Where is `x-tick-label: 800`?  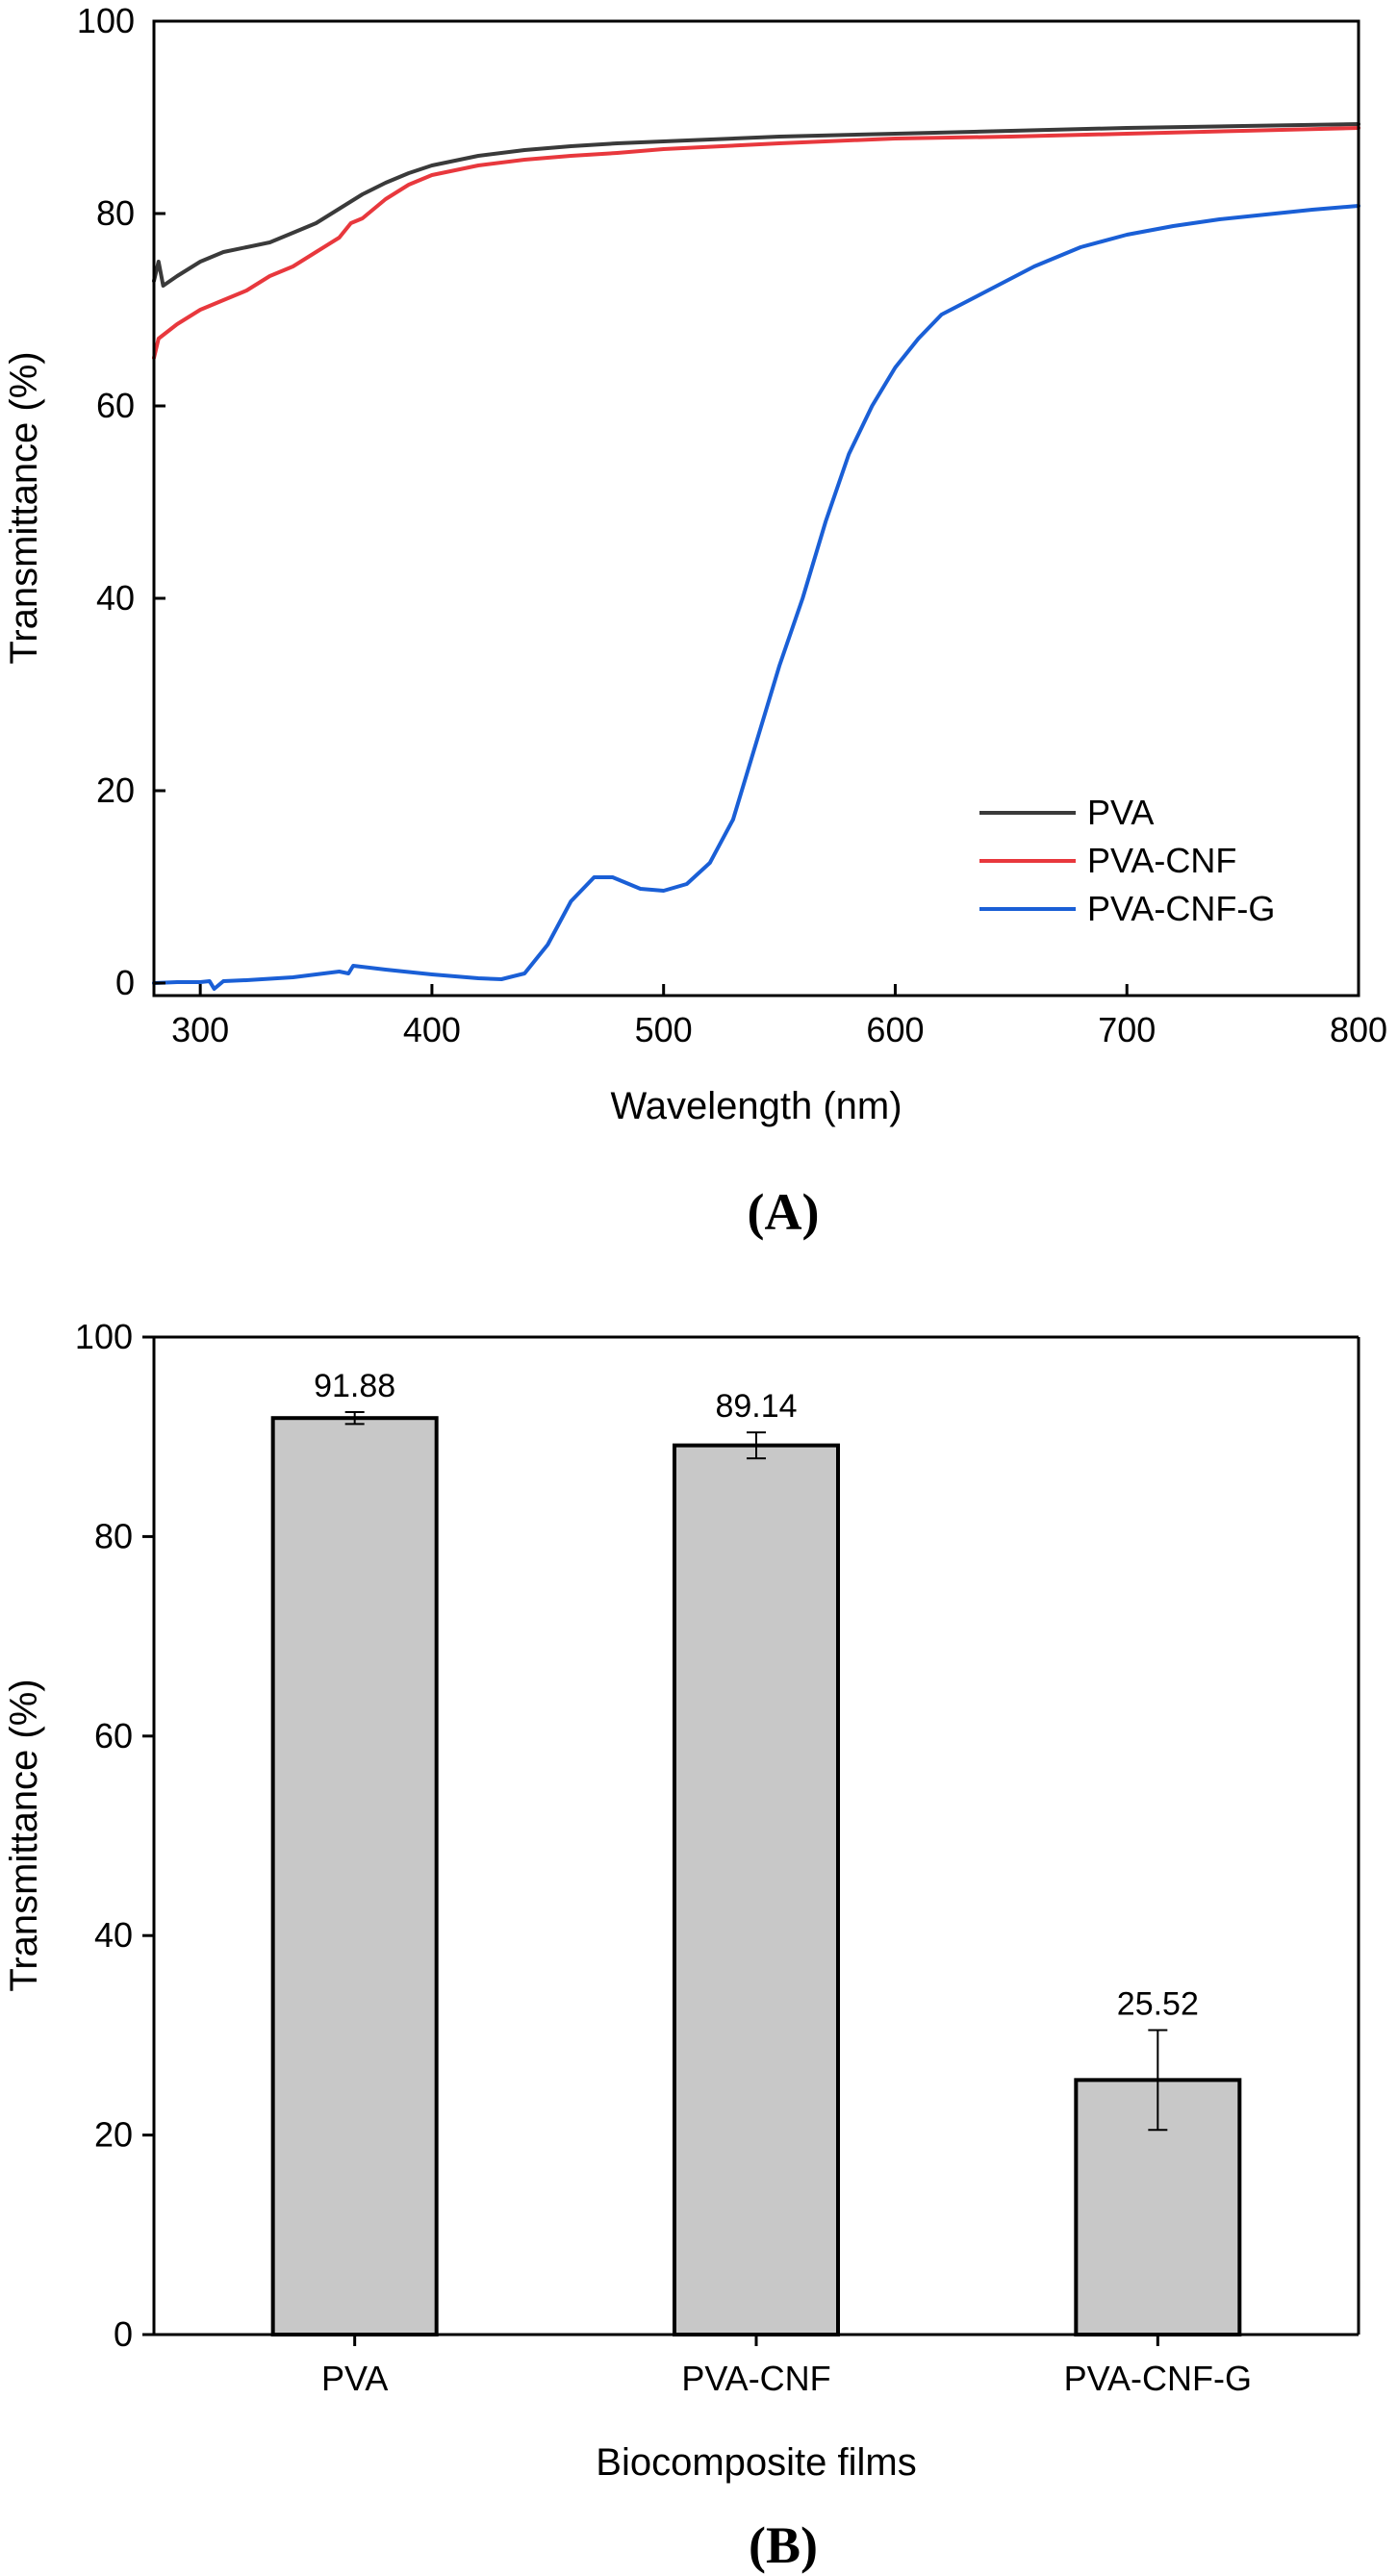 x-tick-label: 800 is located at coordinates (1359, 1030).